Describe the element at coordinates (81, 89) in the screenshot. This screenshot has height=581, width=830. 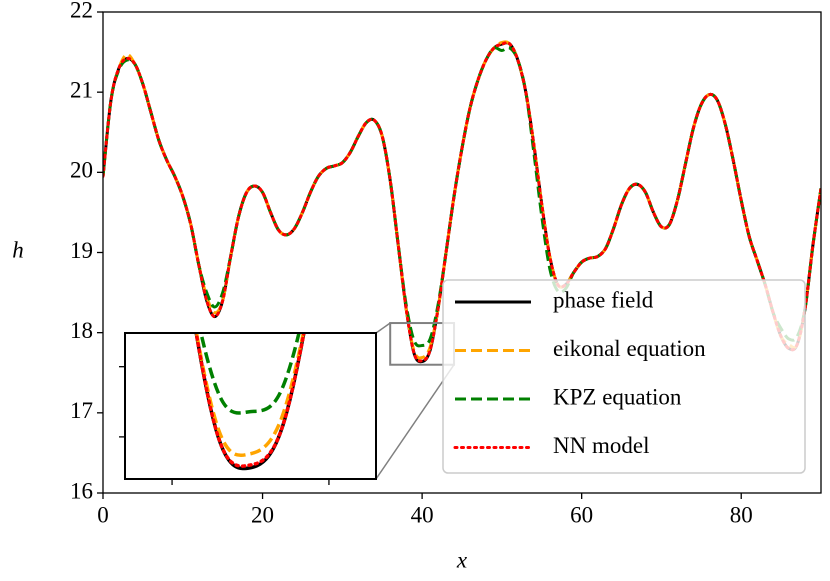
I see `y-tick-label: 21` at that location.